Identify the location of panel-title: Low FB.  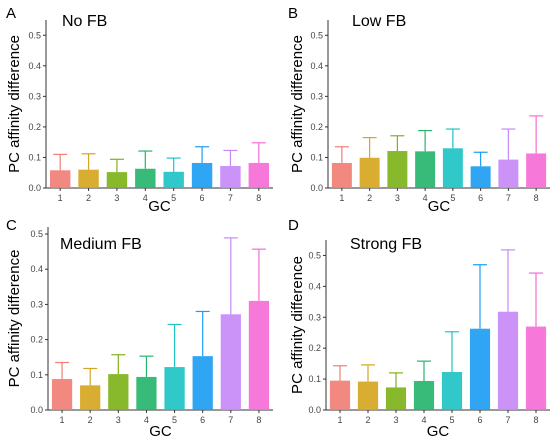
(379, 21).